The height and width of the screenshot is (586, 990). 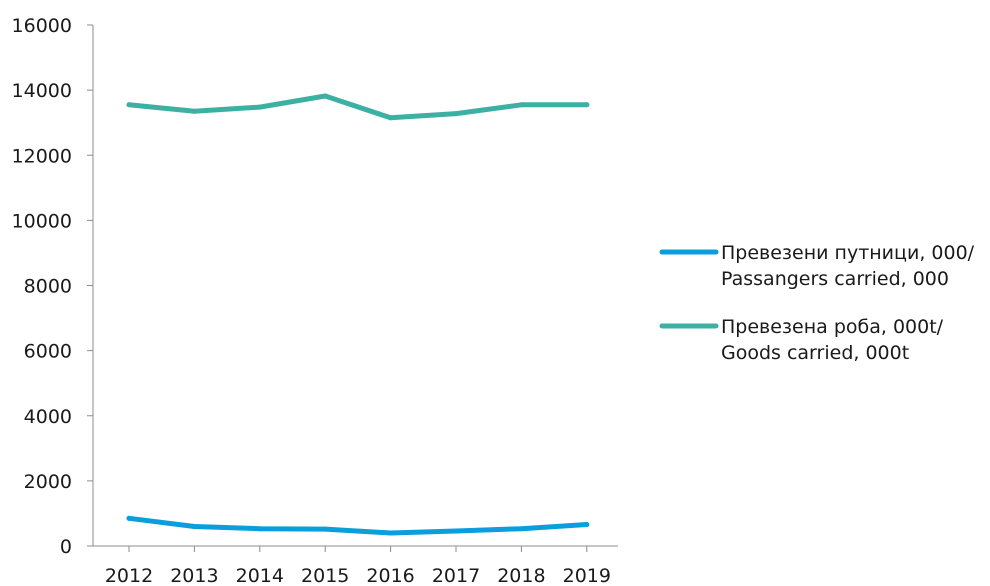 I want to click on x-tick-label: 2012, so click(x=129, y=575).